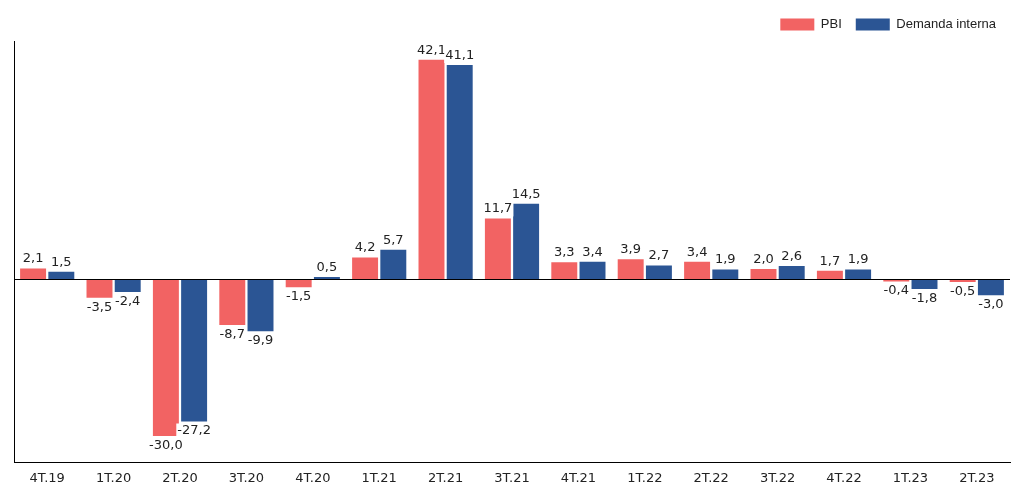 This screenshot has height=493, width=1018. Describe the element at coordinates (299, 296) in the screenshot. I see `data-label: -1,5` at that location.